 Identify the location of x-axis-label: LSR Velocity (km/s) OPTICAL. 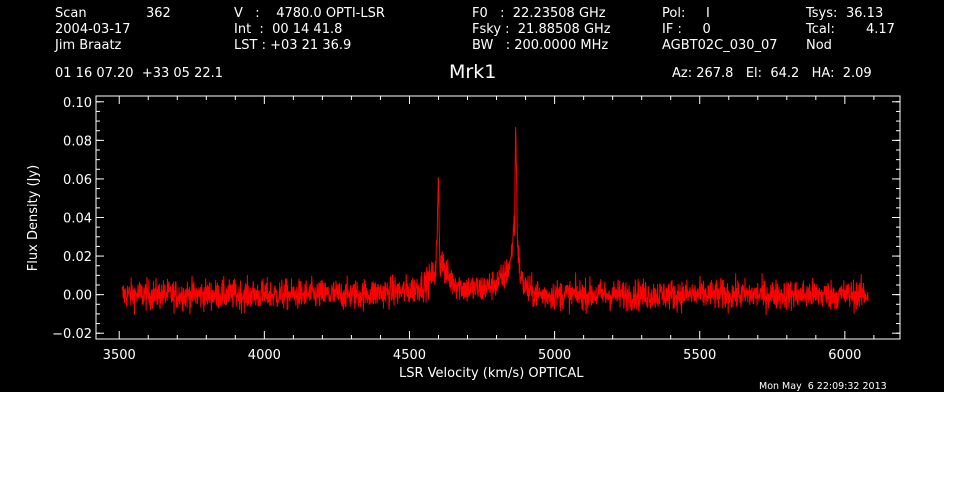
(491, 373).